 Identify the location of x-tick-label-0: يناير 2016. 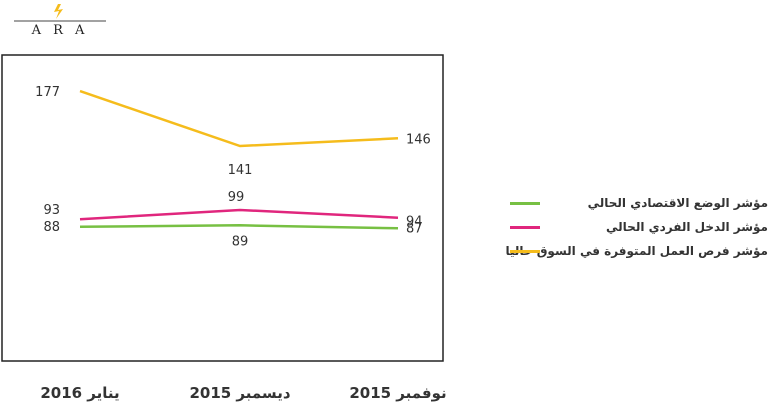
(79, 393).